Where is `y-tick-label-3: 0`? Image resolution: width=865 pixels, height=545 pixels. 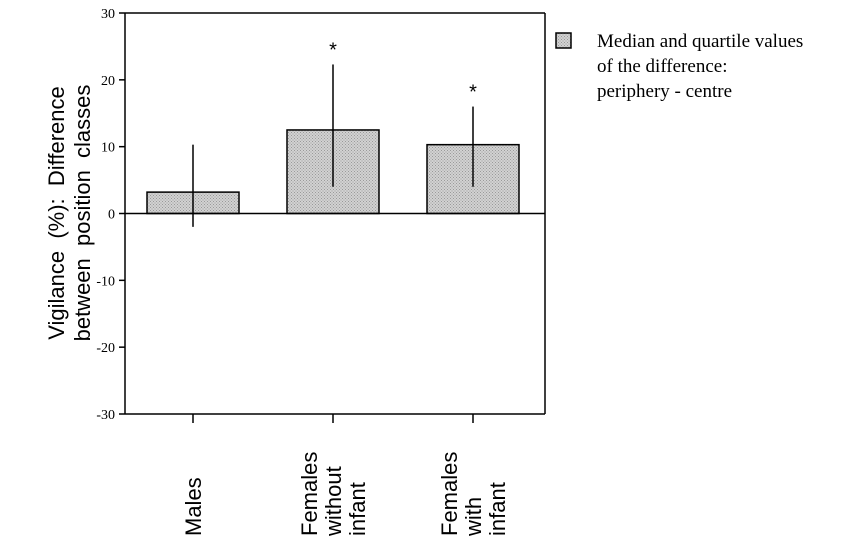
y-tick-label-3: 0 is located at coordinates (111, 215).